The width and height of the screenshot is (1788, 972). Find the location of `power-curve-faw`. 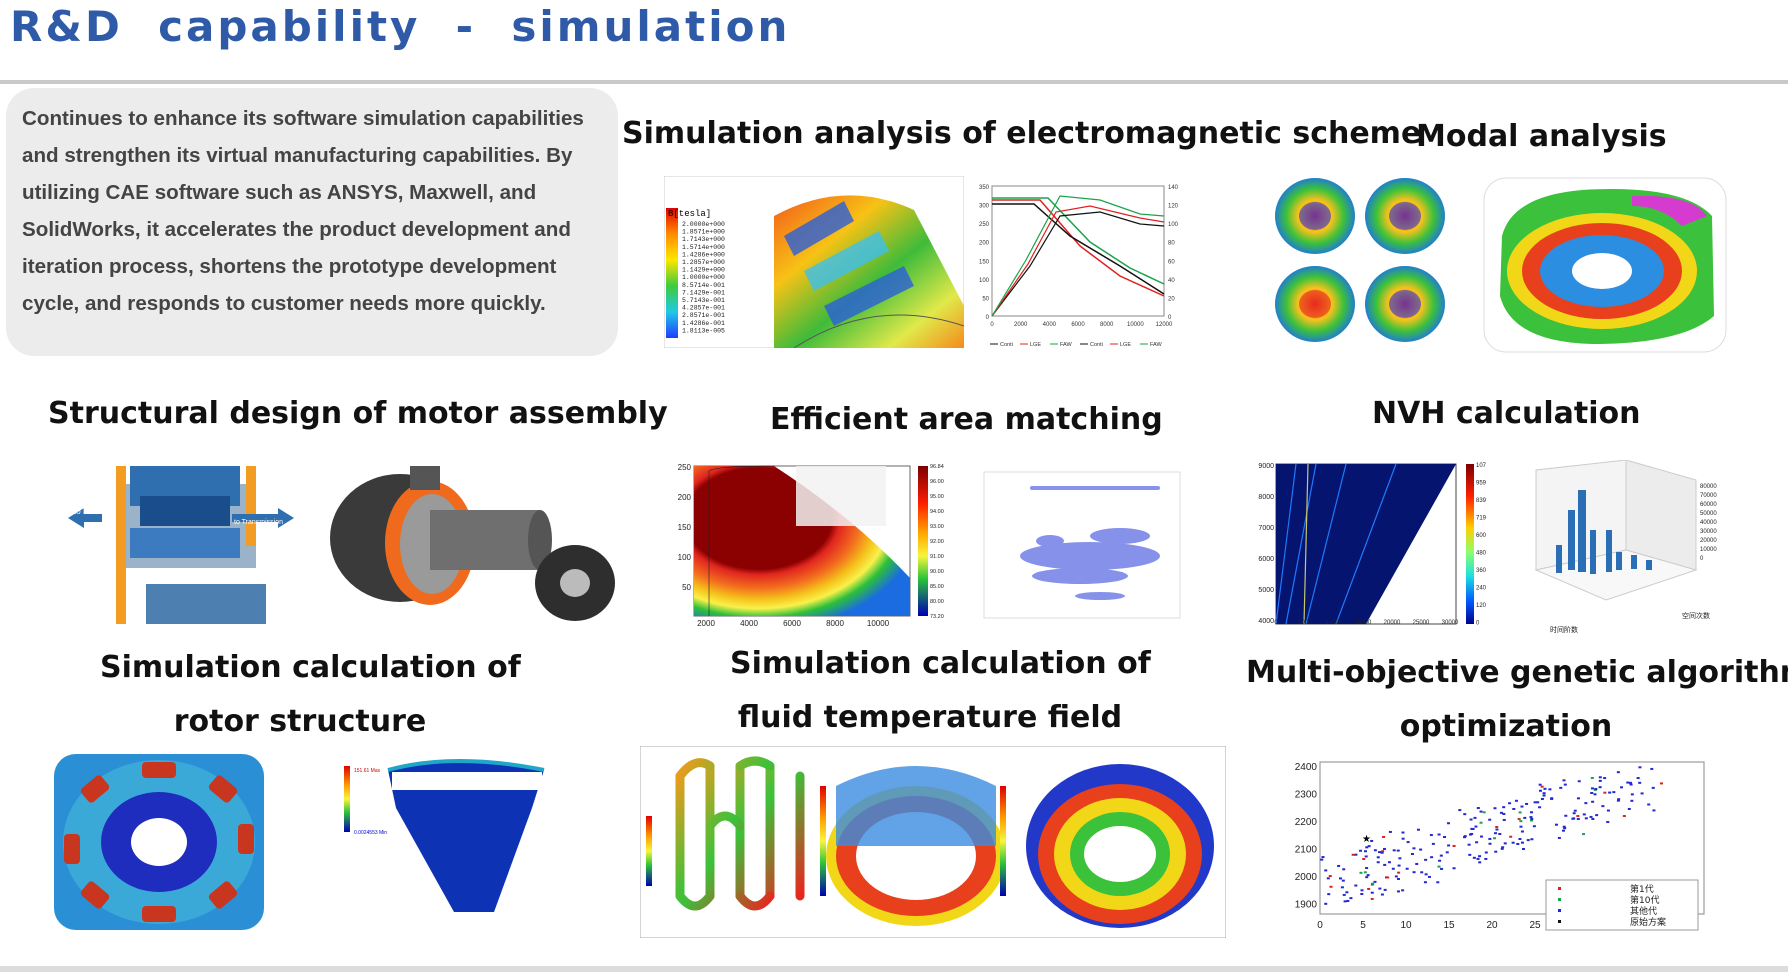

power-curve-faw is located at coordinates (1078, 256).